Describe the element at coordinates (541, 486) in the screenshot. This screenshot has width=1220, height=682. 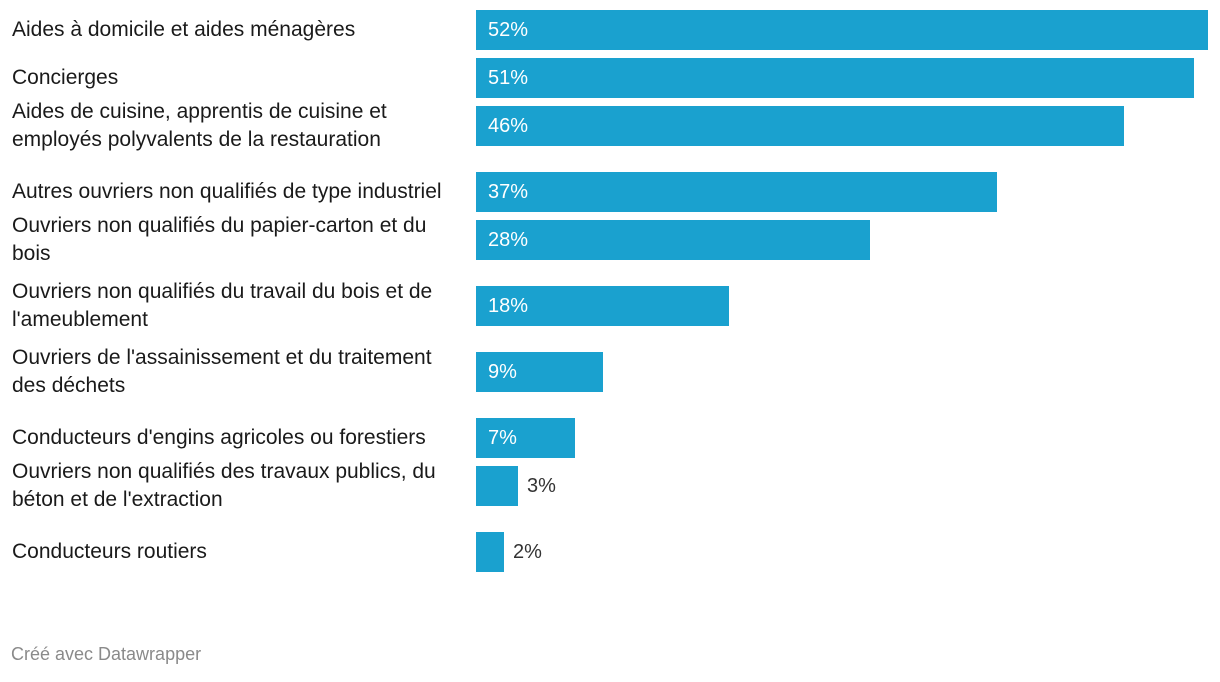
I see `value-label: 3%` at that location.